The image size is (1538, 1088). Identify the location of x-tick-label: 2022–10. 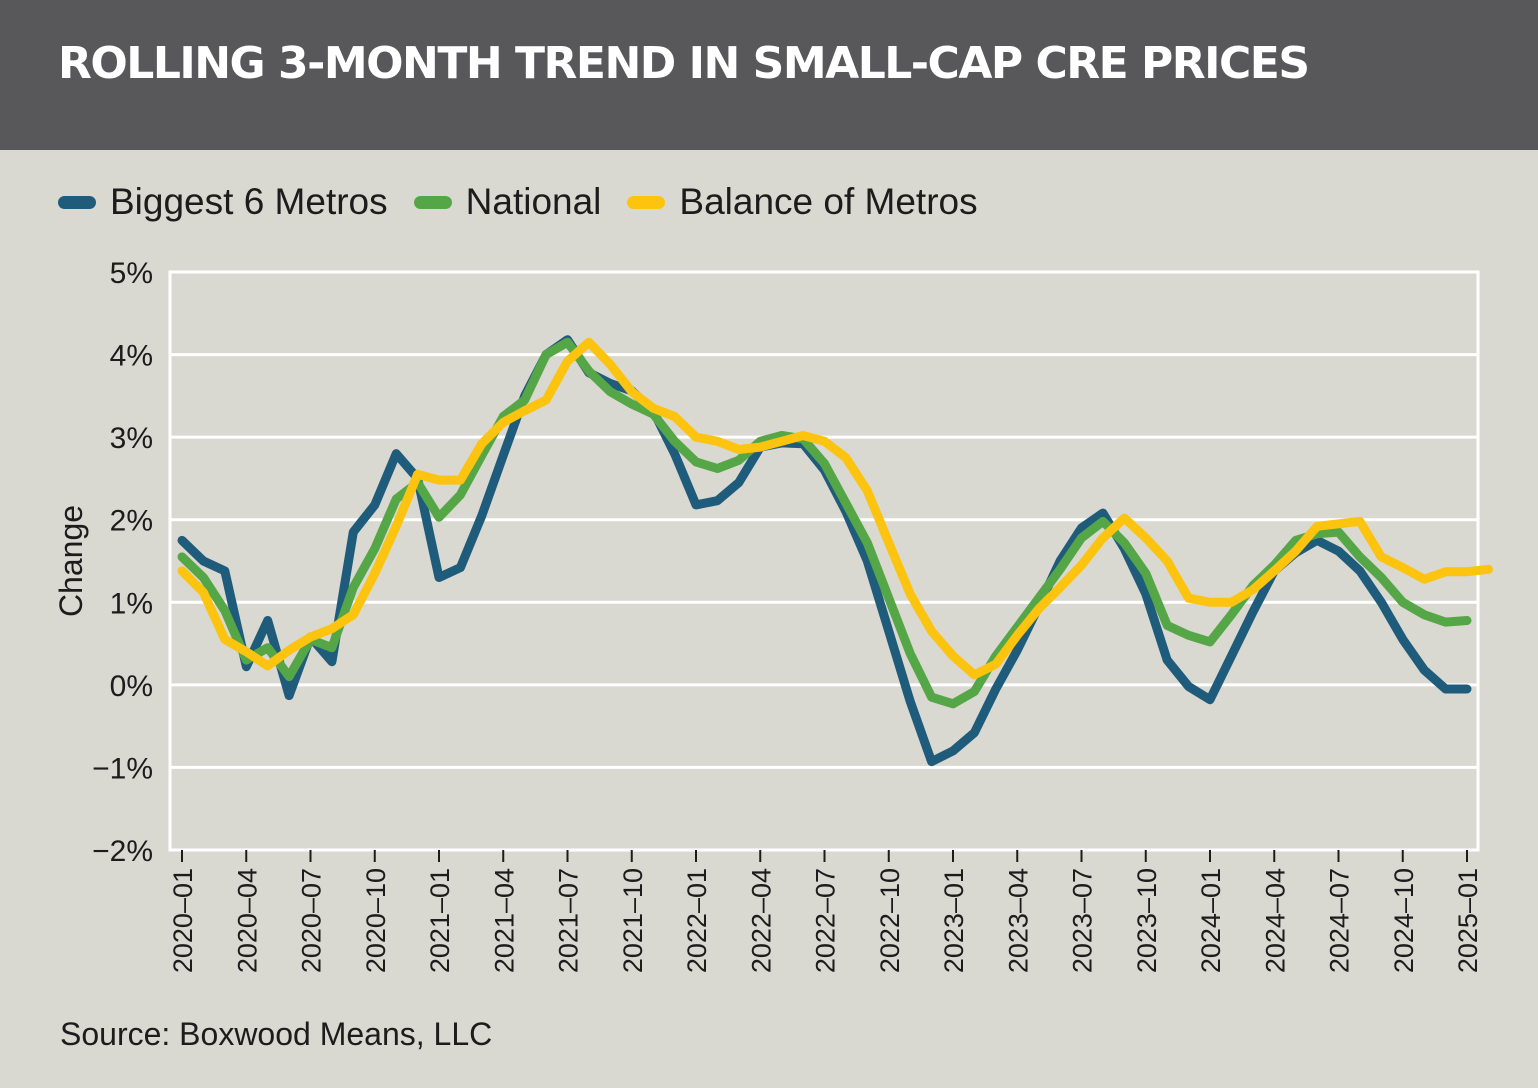
(890, 920).